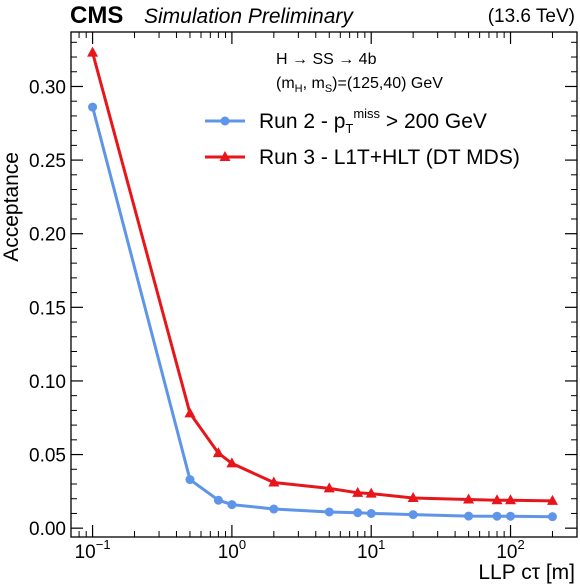  I want to click on x-tick-exp: −1, so click(103, 544).